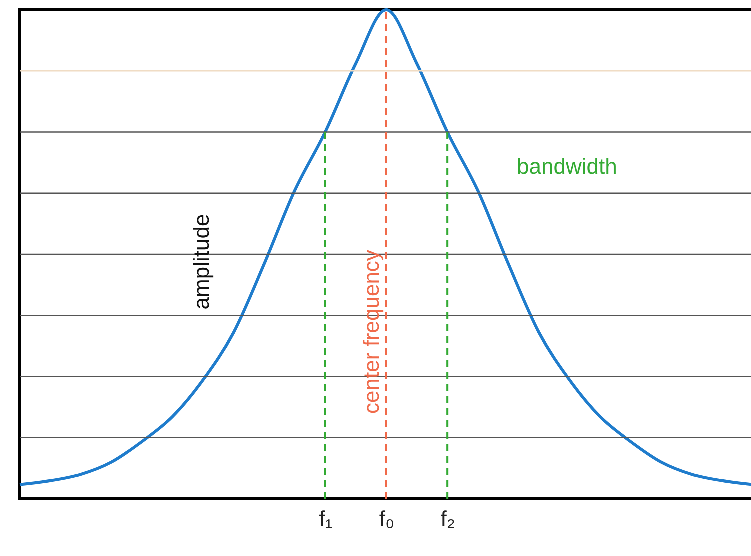 This screenshot has height=556, width=751. Describe the element at coordinates (567, 166) in the screenshot. I see `annotation: bandwidth` at that location.